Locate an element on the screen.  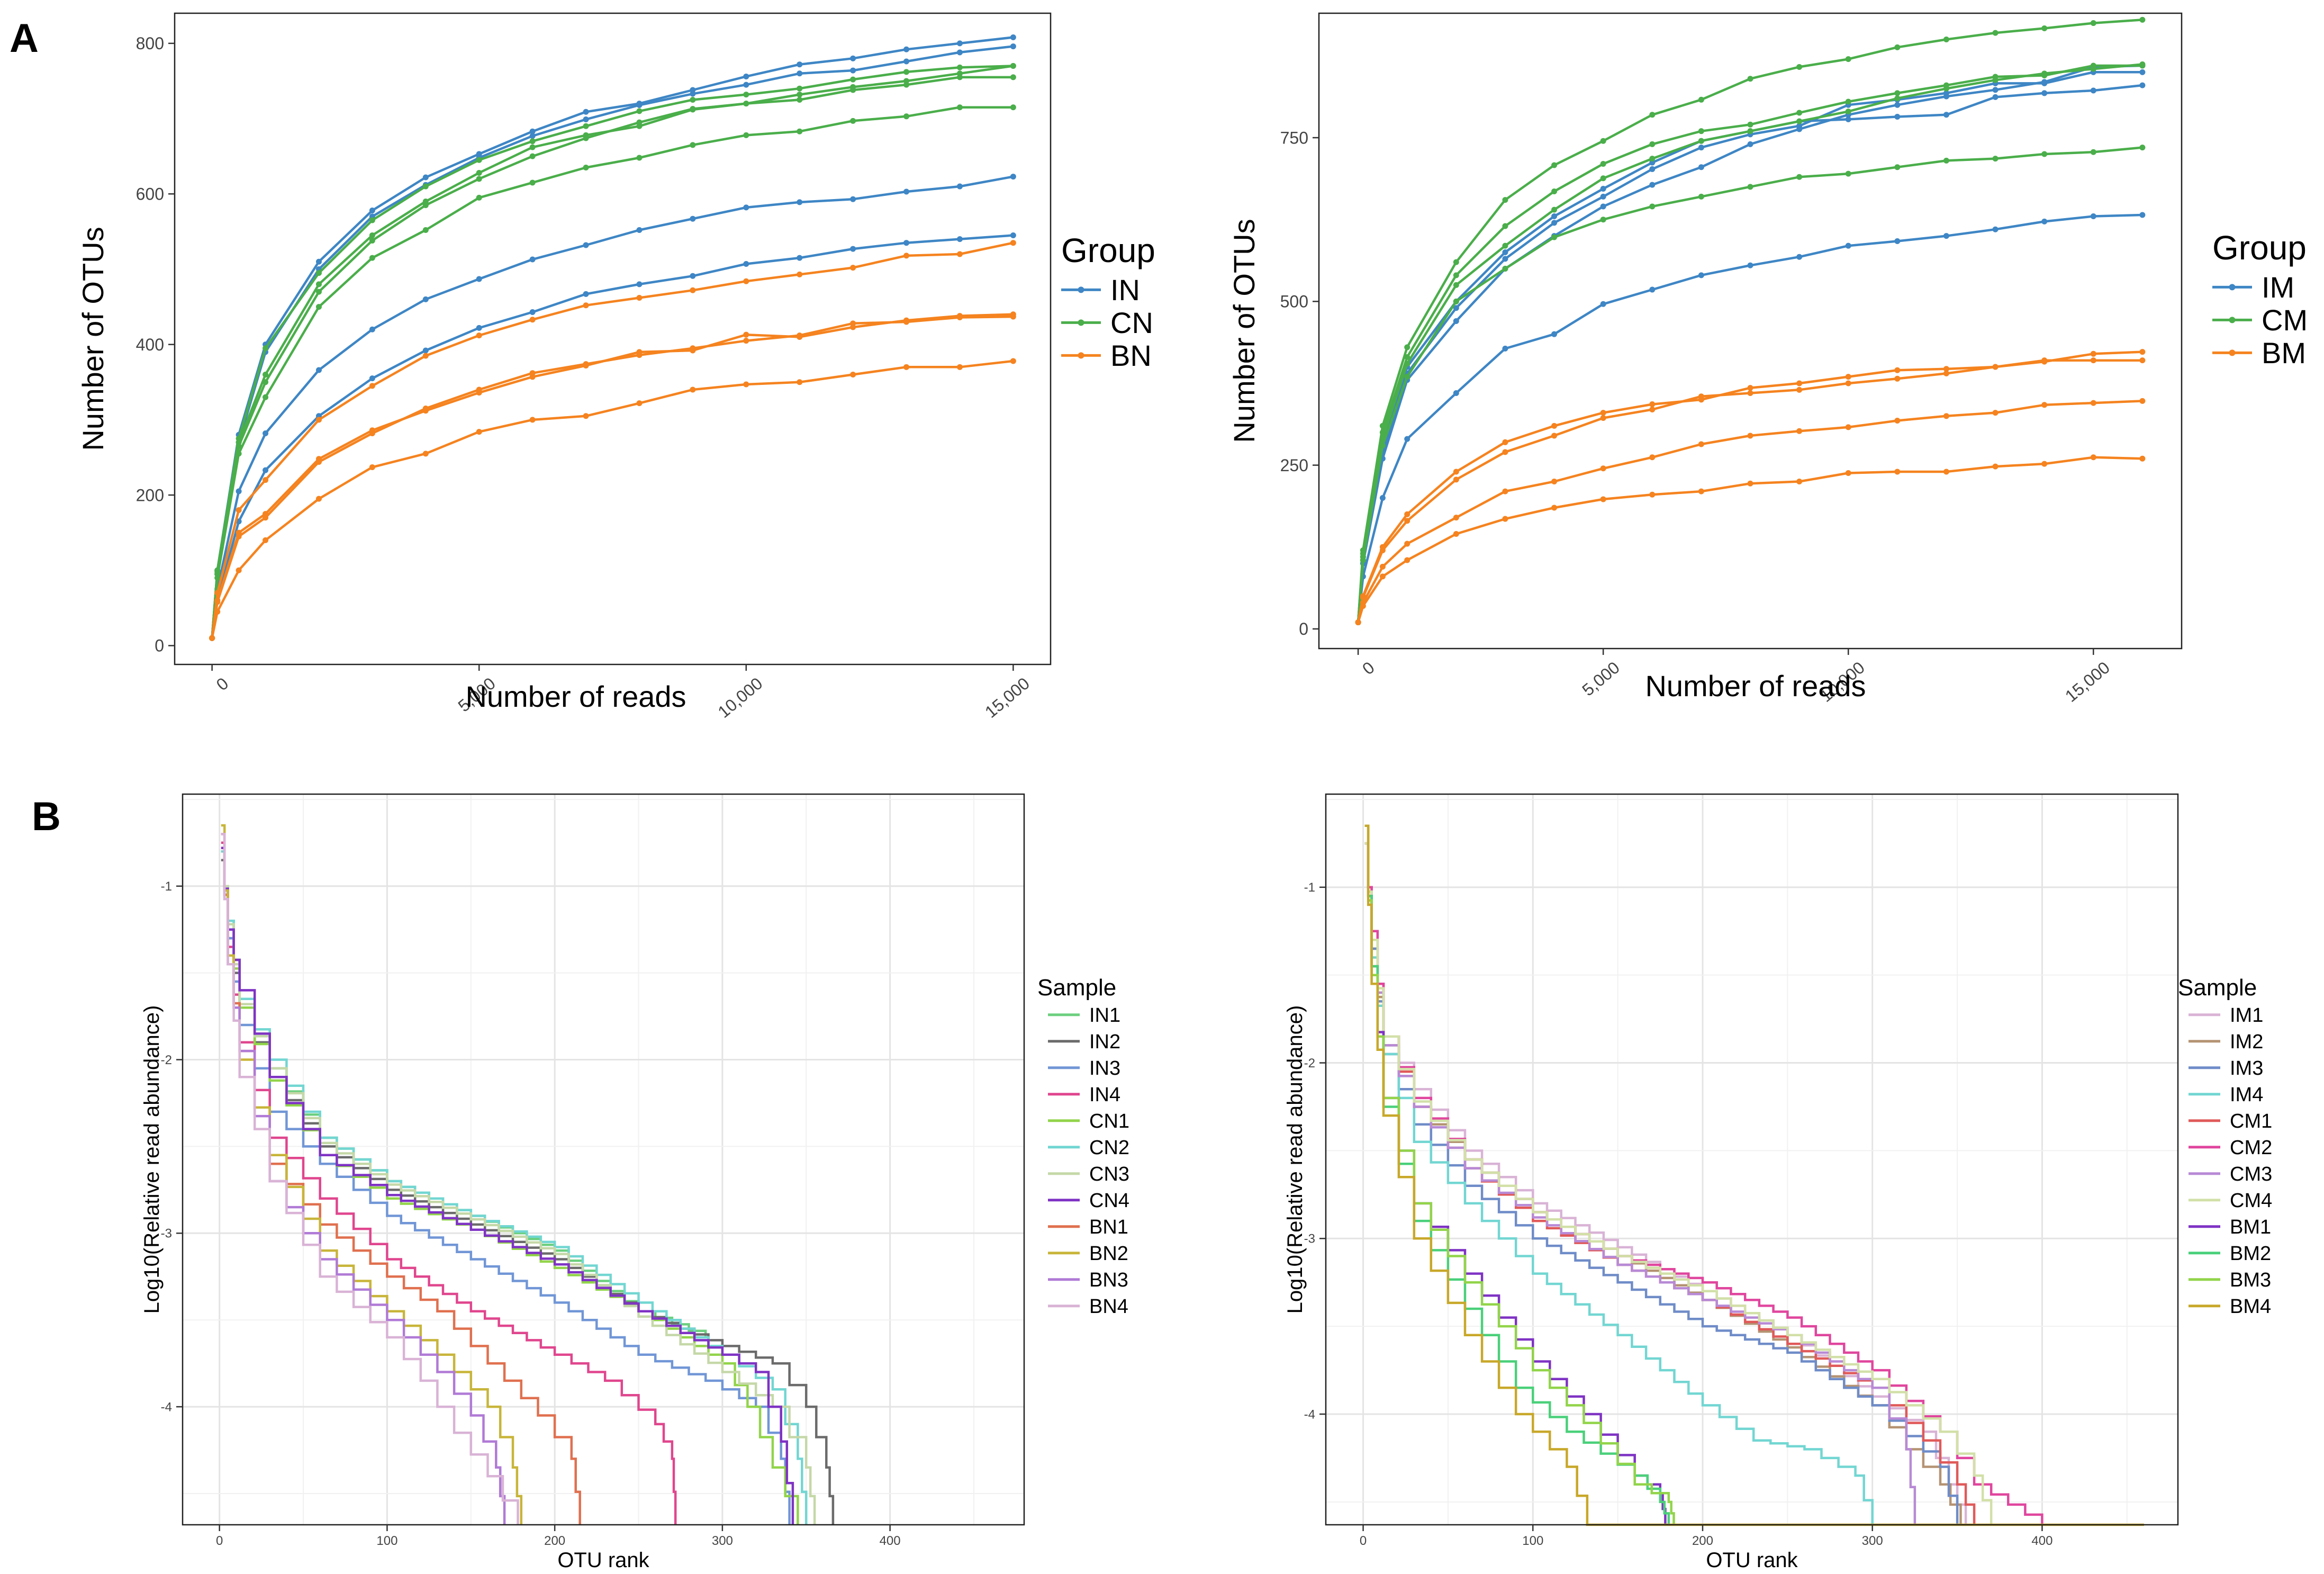
series-curve-cn2 is located at coordinates (514, 1187).